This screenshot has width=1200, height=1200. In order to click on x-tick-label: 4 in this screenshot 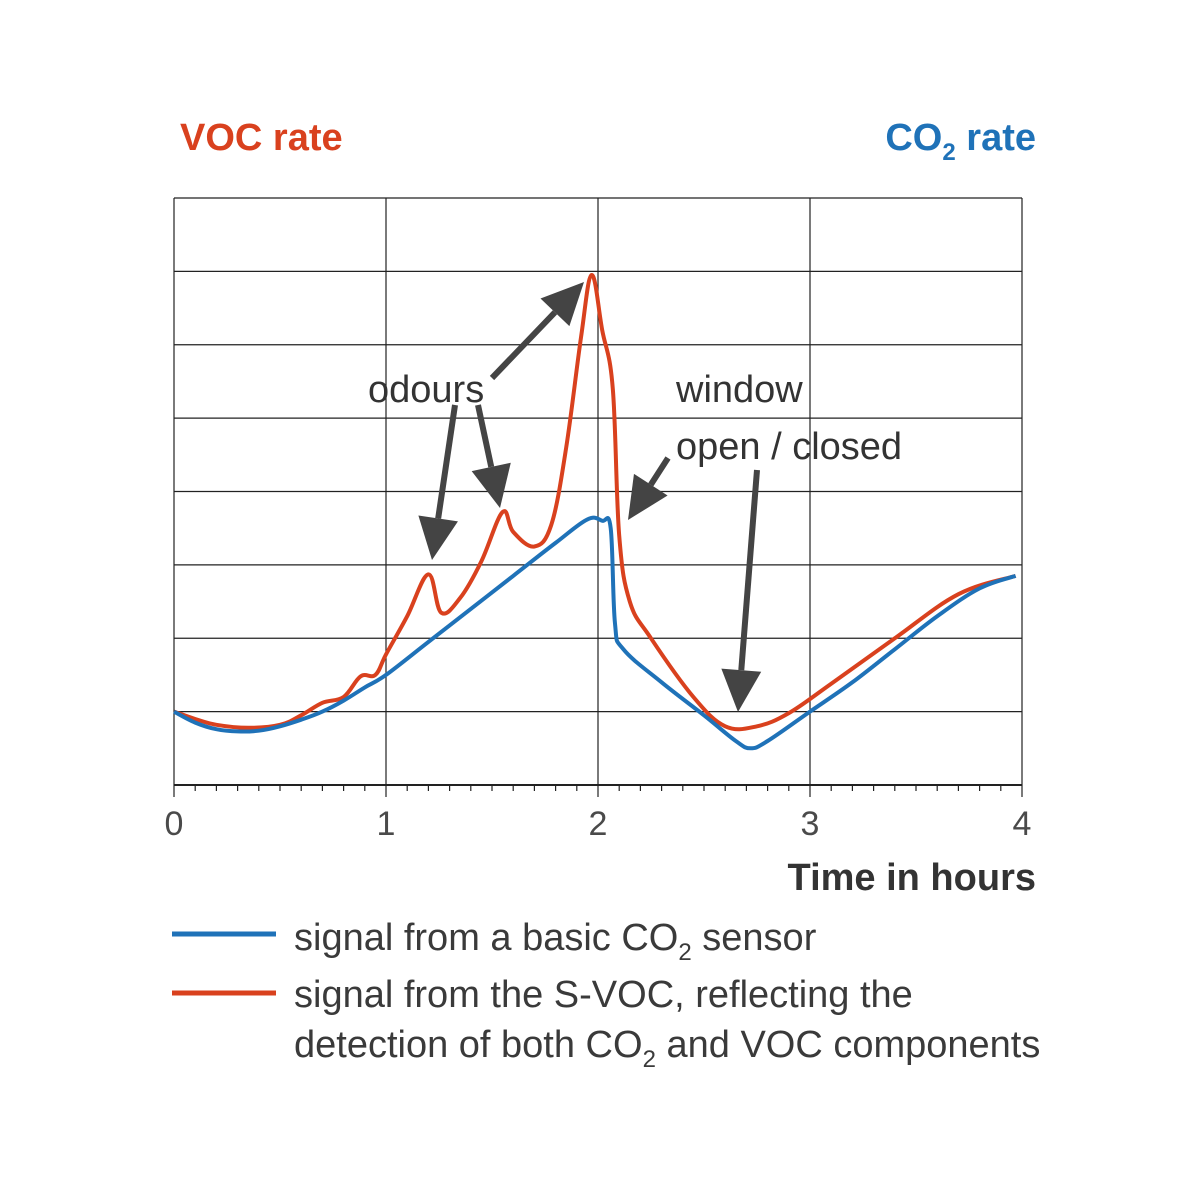, I will do `click(1022, 824)`.